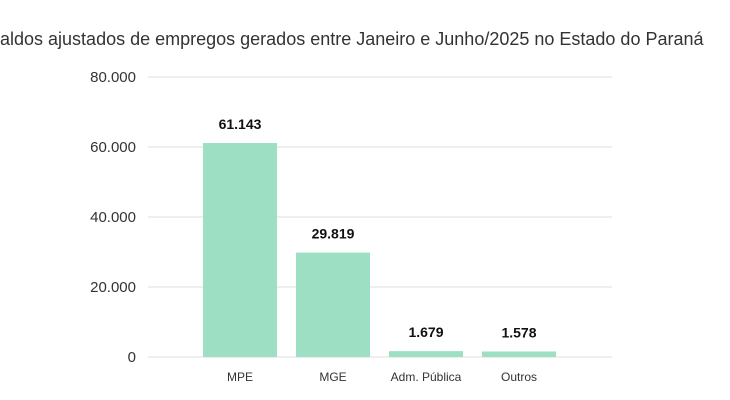  Describe the element at coordinates (113, 287) in the screenshot. I see `y-tick-label: 20.000` at that location.